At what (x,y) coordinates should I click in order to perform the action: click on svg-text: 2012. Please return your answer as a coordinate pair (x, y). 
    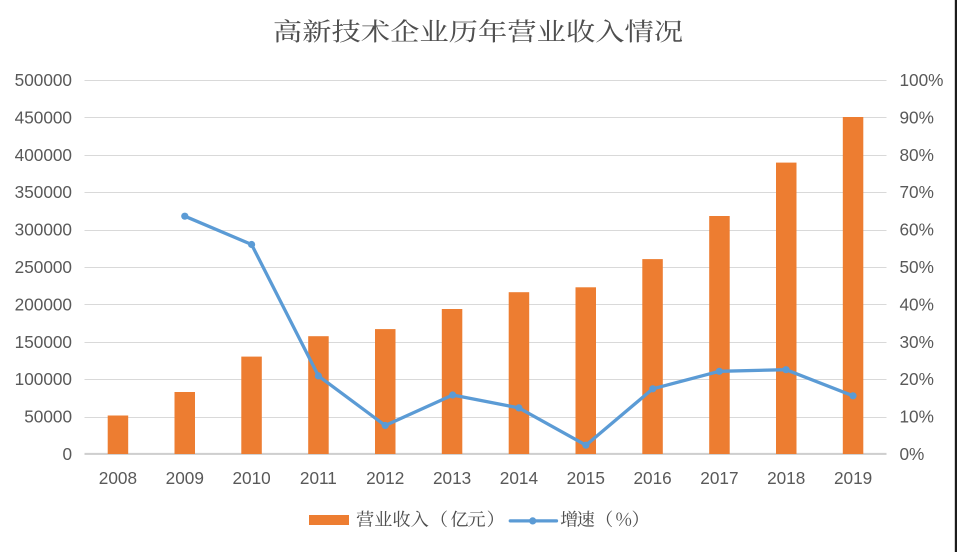
    Looking at the image, I should click on (385, 478).